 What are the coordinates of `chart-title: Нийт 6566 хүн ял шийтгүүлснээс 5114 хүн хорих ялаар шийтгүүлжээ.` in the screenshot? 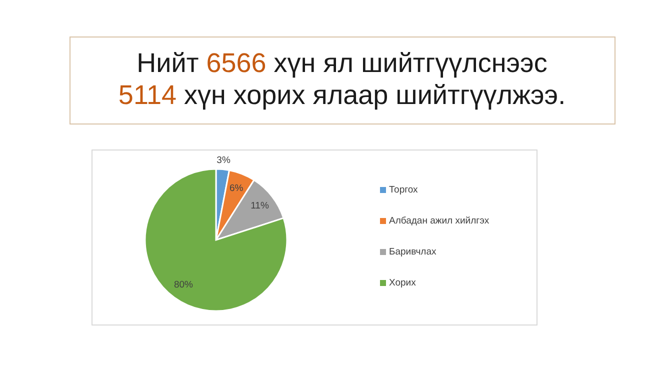 It's located at (342, 79).